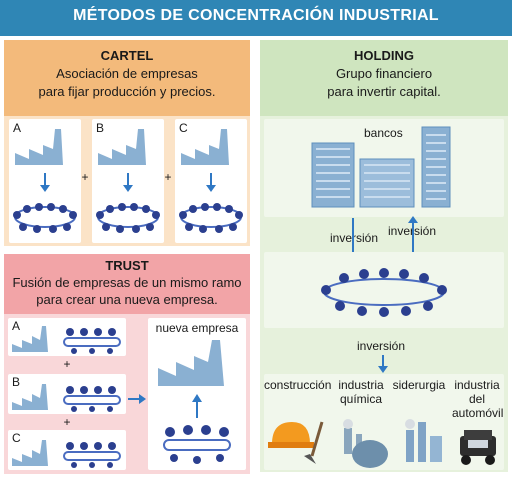 The width and height of the screenshot is (512, 480). What do you see at coordinates (384, 55) in the screenshot?
I see `holding-heading: HOLDING` at bounding box center [384, 55].